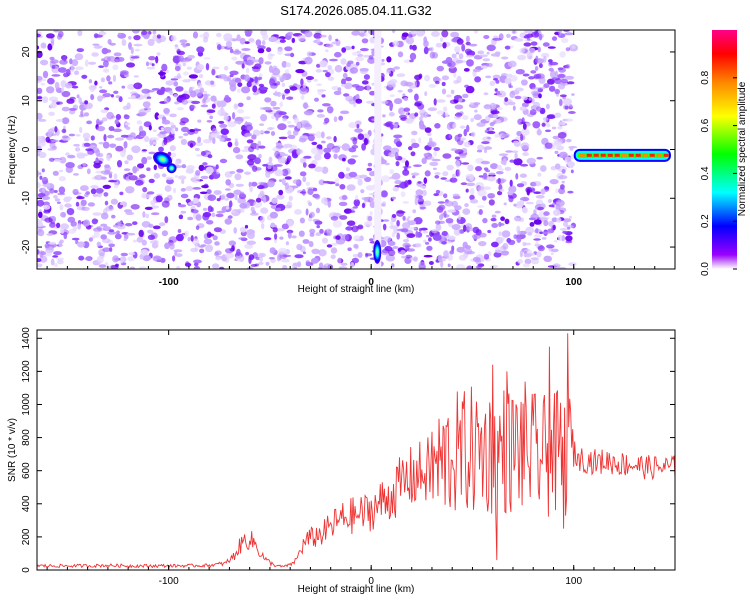 This screenshot has height=600, width=750. What do you see at coordinates (638, 155) in the screenshot?
I see `carrier-core` at bounding box center [638, 155].